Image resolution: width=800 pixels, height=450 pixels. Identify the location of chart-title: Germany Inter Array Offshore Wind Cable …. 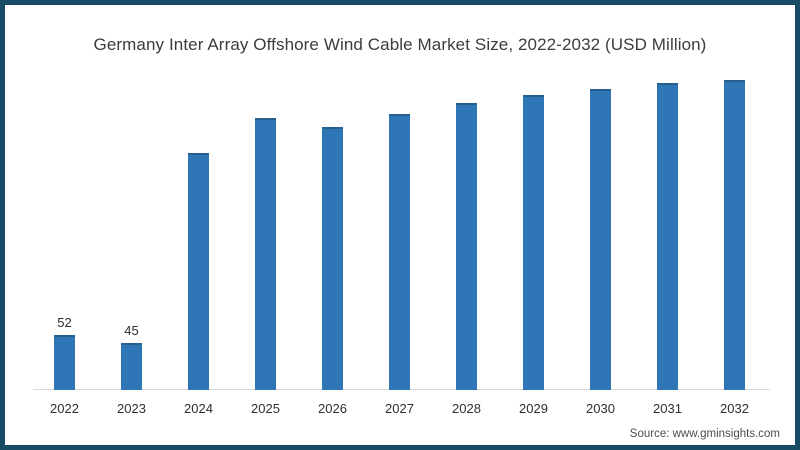
(400, 44).